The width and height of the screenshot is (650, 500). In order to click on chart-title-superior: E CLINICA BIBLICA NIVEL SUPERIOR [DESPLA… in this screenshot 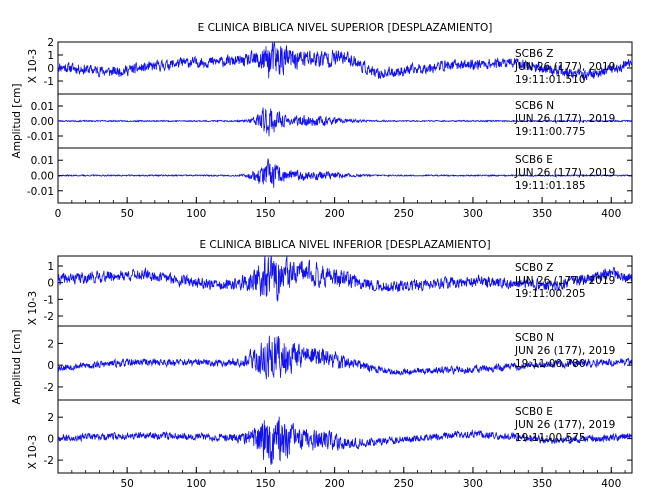, I will do `click(345, 28)`.